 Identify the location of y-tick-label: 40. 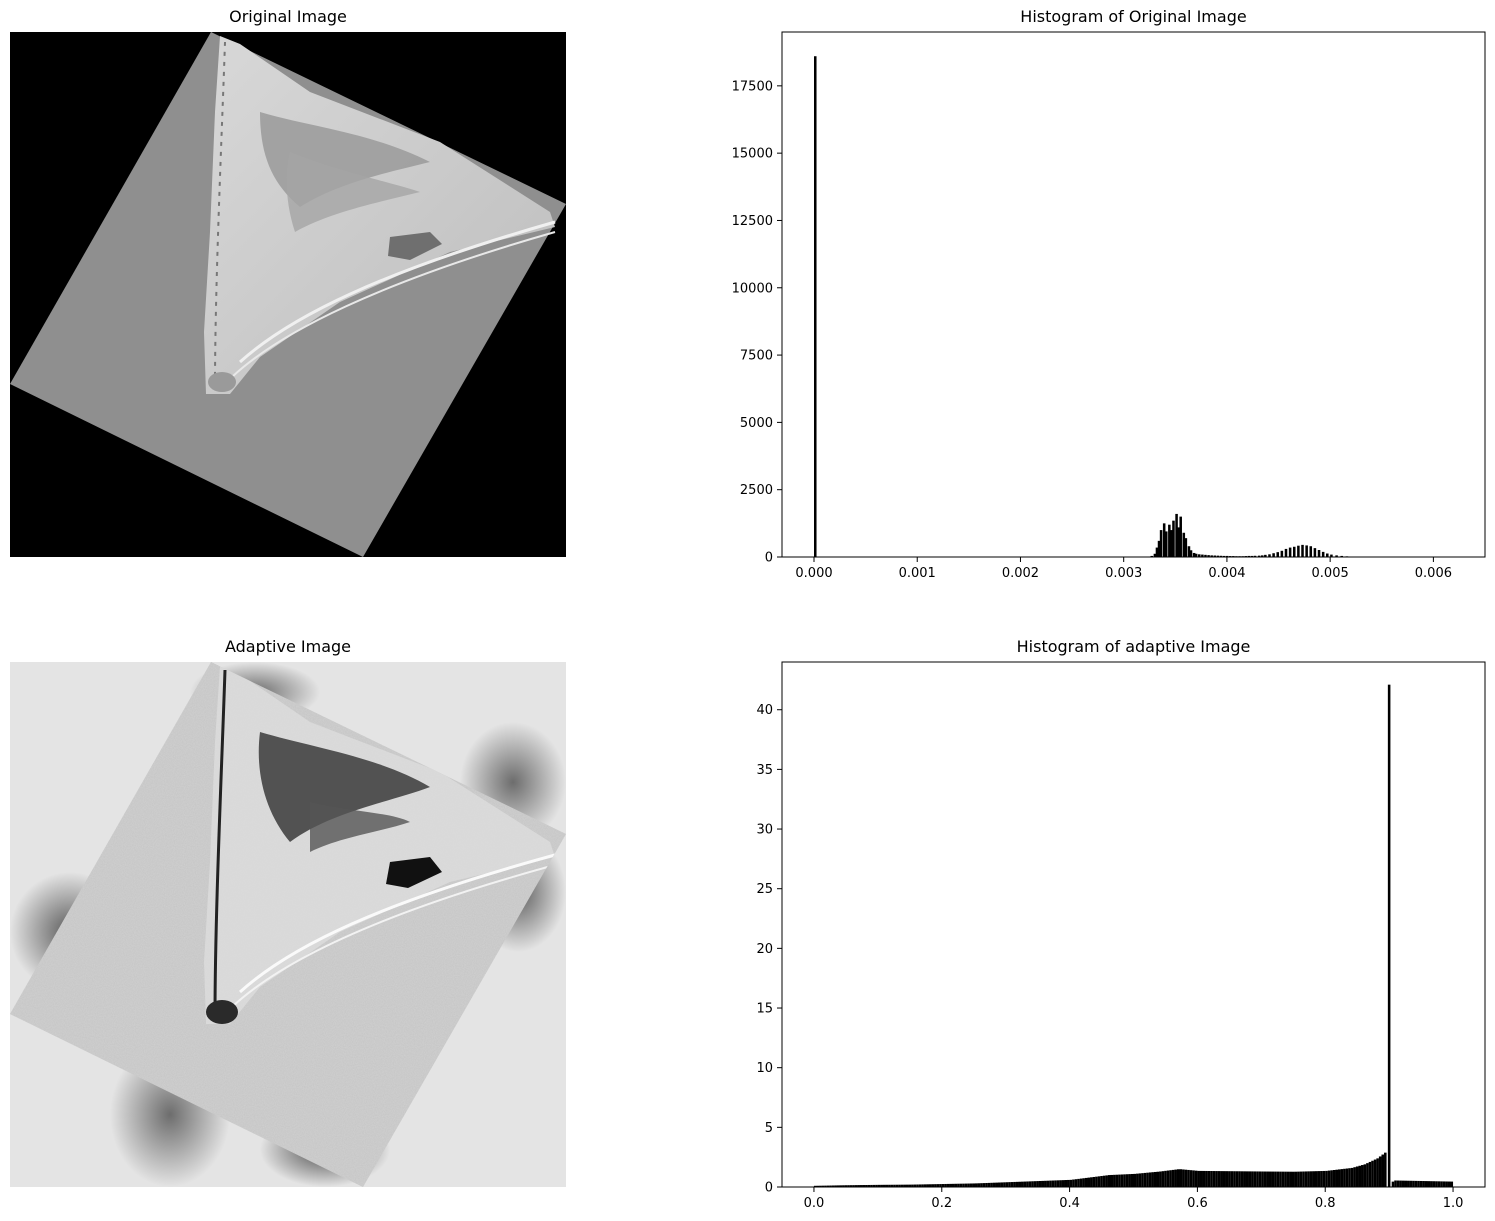
(764, 710).